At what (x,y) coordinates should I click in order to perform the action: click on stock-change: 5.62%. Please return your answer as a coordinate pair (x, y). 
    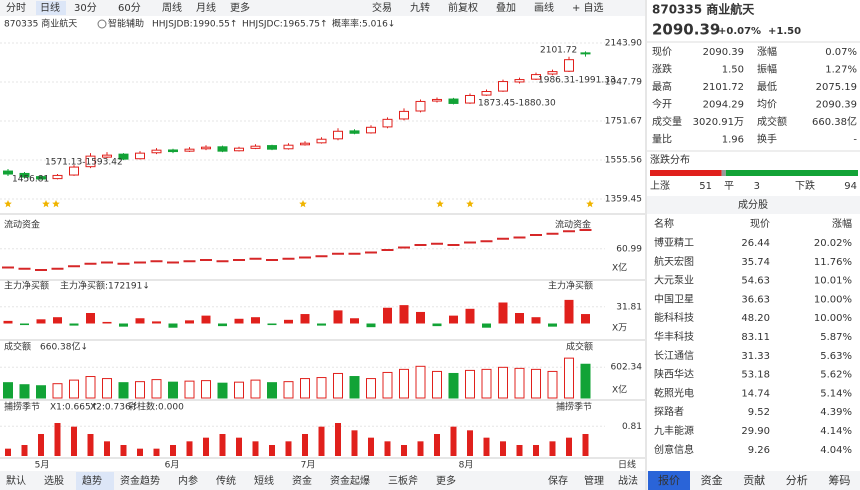
    Looking at the image, I should click on (836, 375).